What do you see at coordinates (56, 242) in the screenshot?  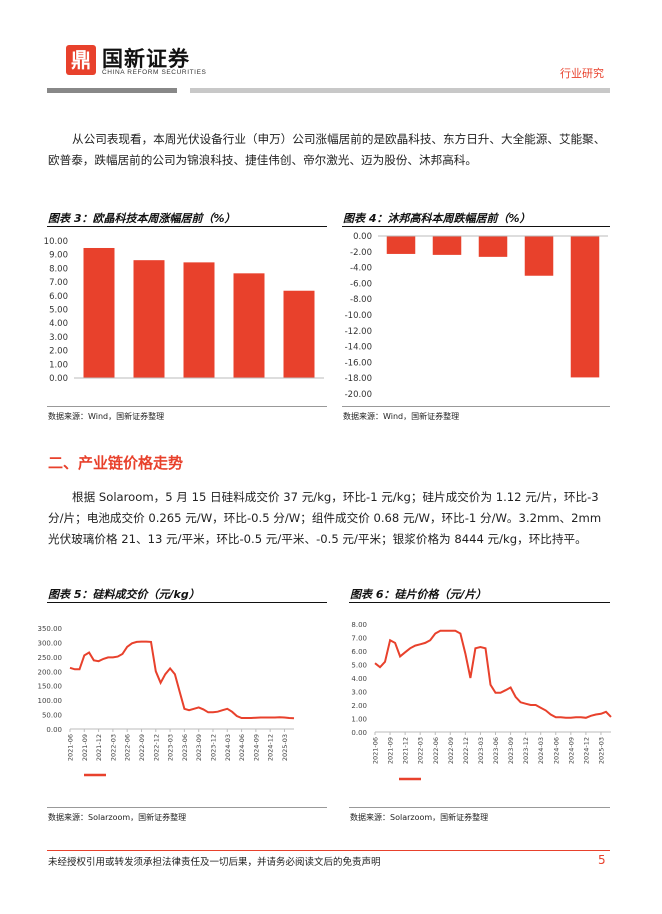 I see `y-tick-label: 10.00` at bounding box center [56, 242].